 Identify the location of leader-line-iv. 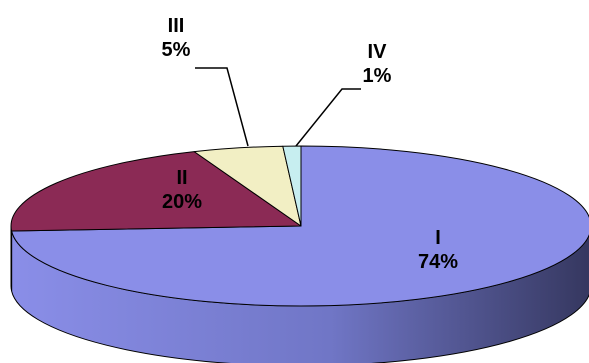
(328, 117).